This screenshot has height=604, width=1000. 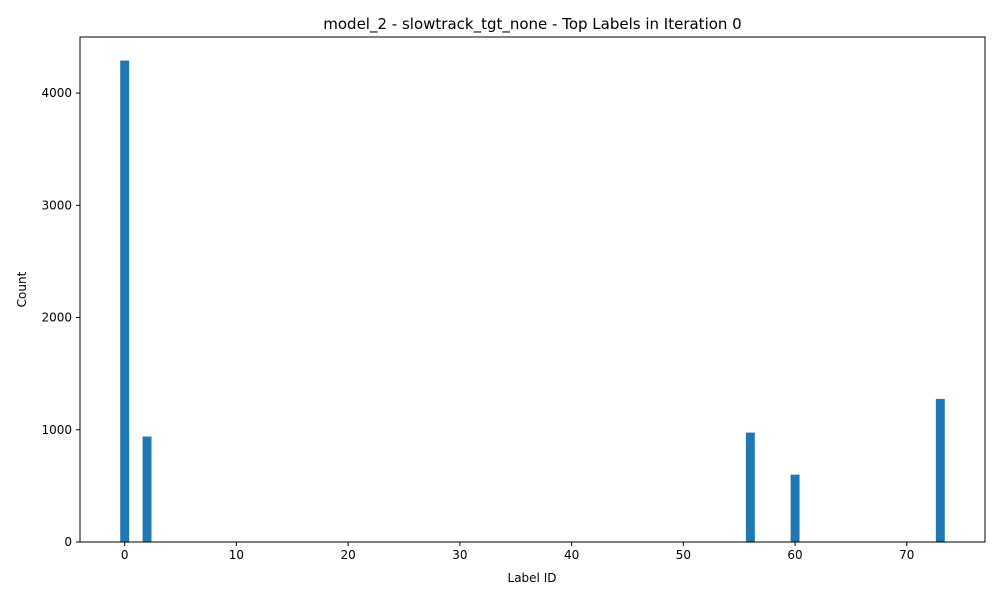 I want to click on y-tick-label: 4000, so click(x=56, y=93).